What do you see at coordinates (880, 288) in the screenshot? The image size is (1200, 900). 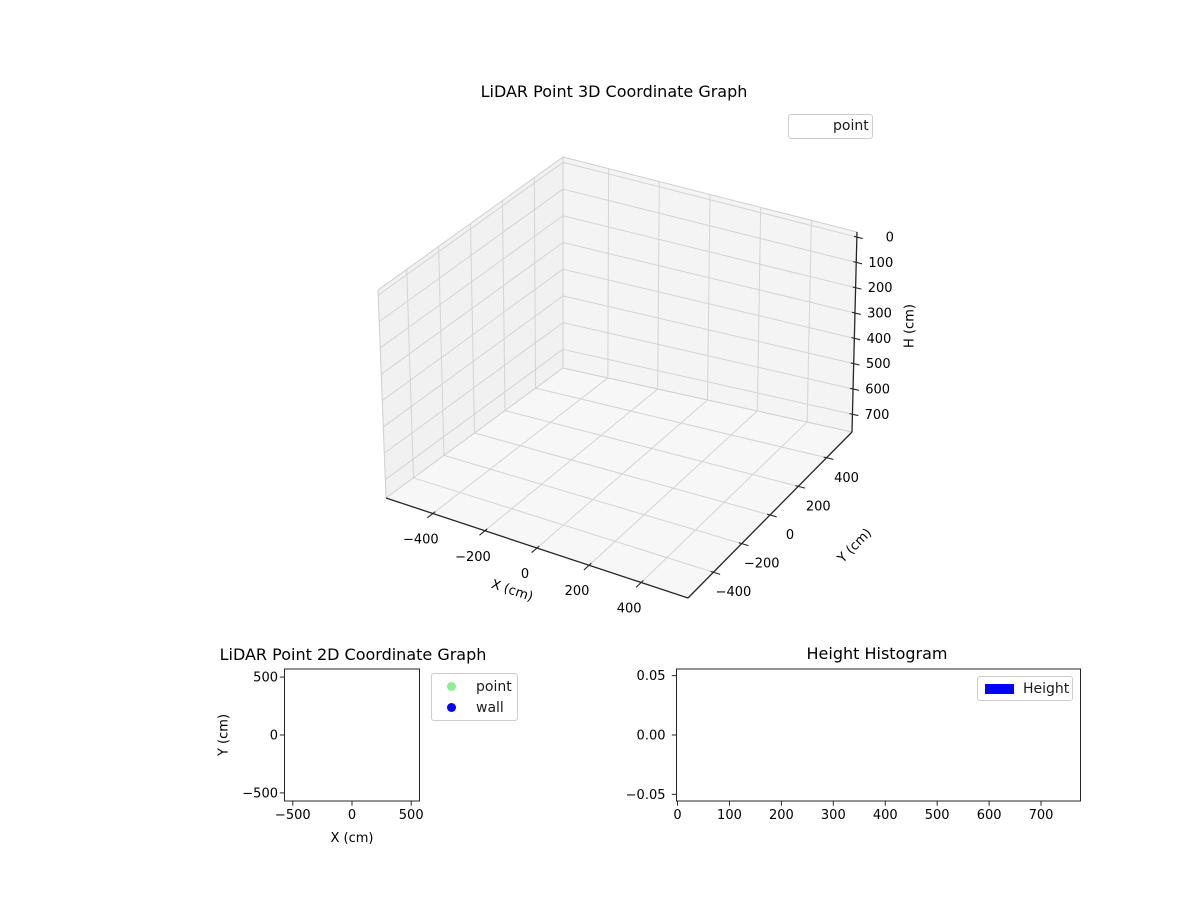 I see `h-tick-label: 200` at bounding box center [880, 288].